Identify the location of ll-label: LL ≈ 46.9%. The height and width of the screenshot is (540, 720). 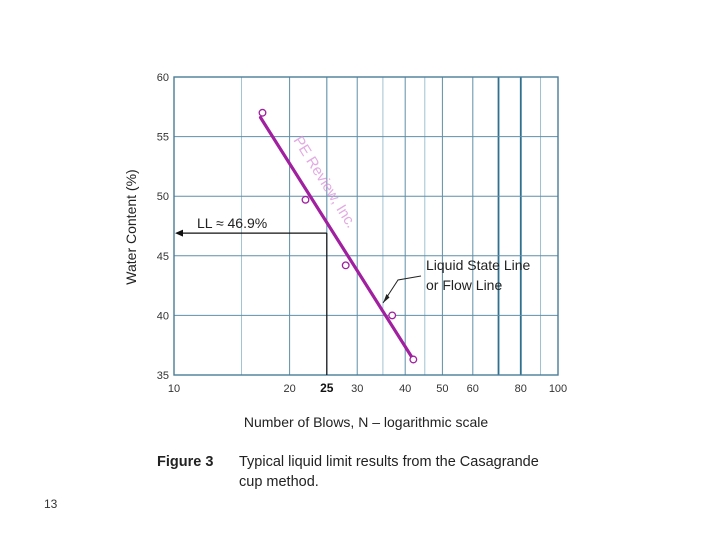
(232, 223).